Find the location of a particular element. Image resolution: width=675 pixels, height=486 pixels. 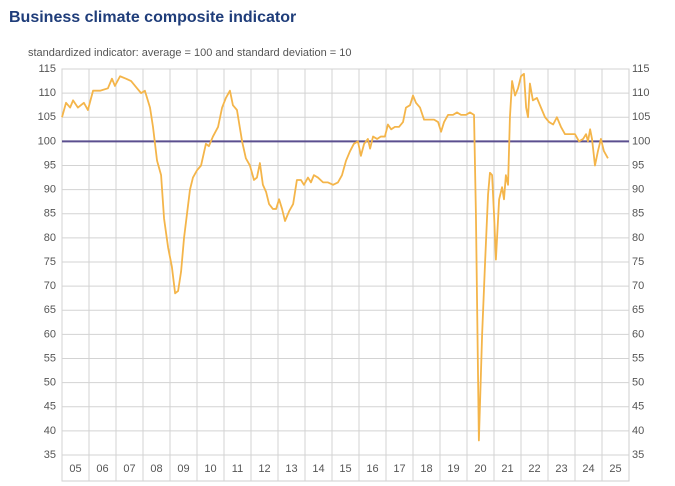

y-tick-label: 85 is located at coordinates (50, 214).